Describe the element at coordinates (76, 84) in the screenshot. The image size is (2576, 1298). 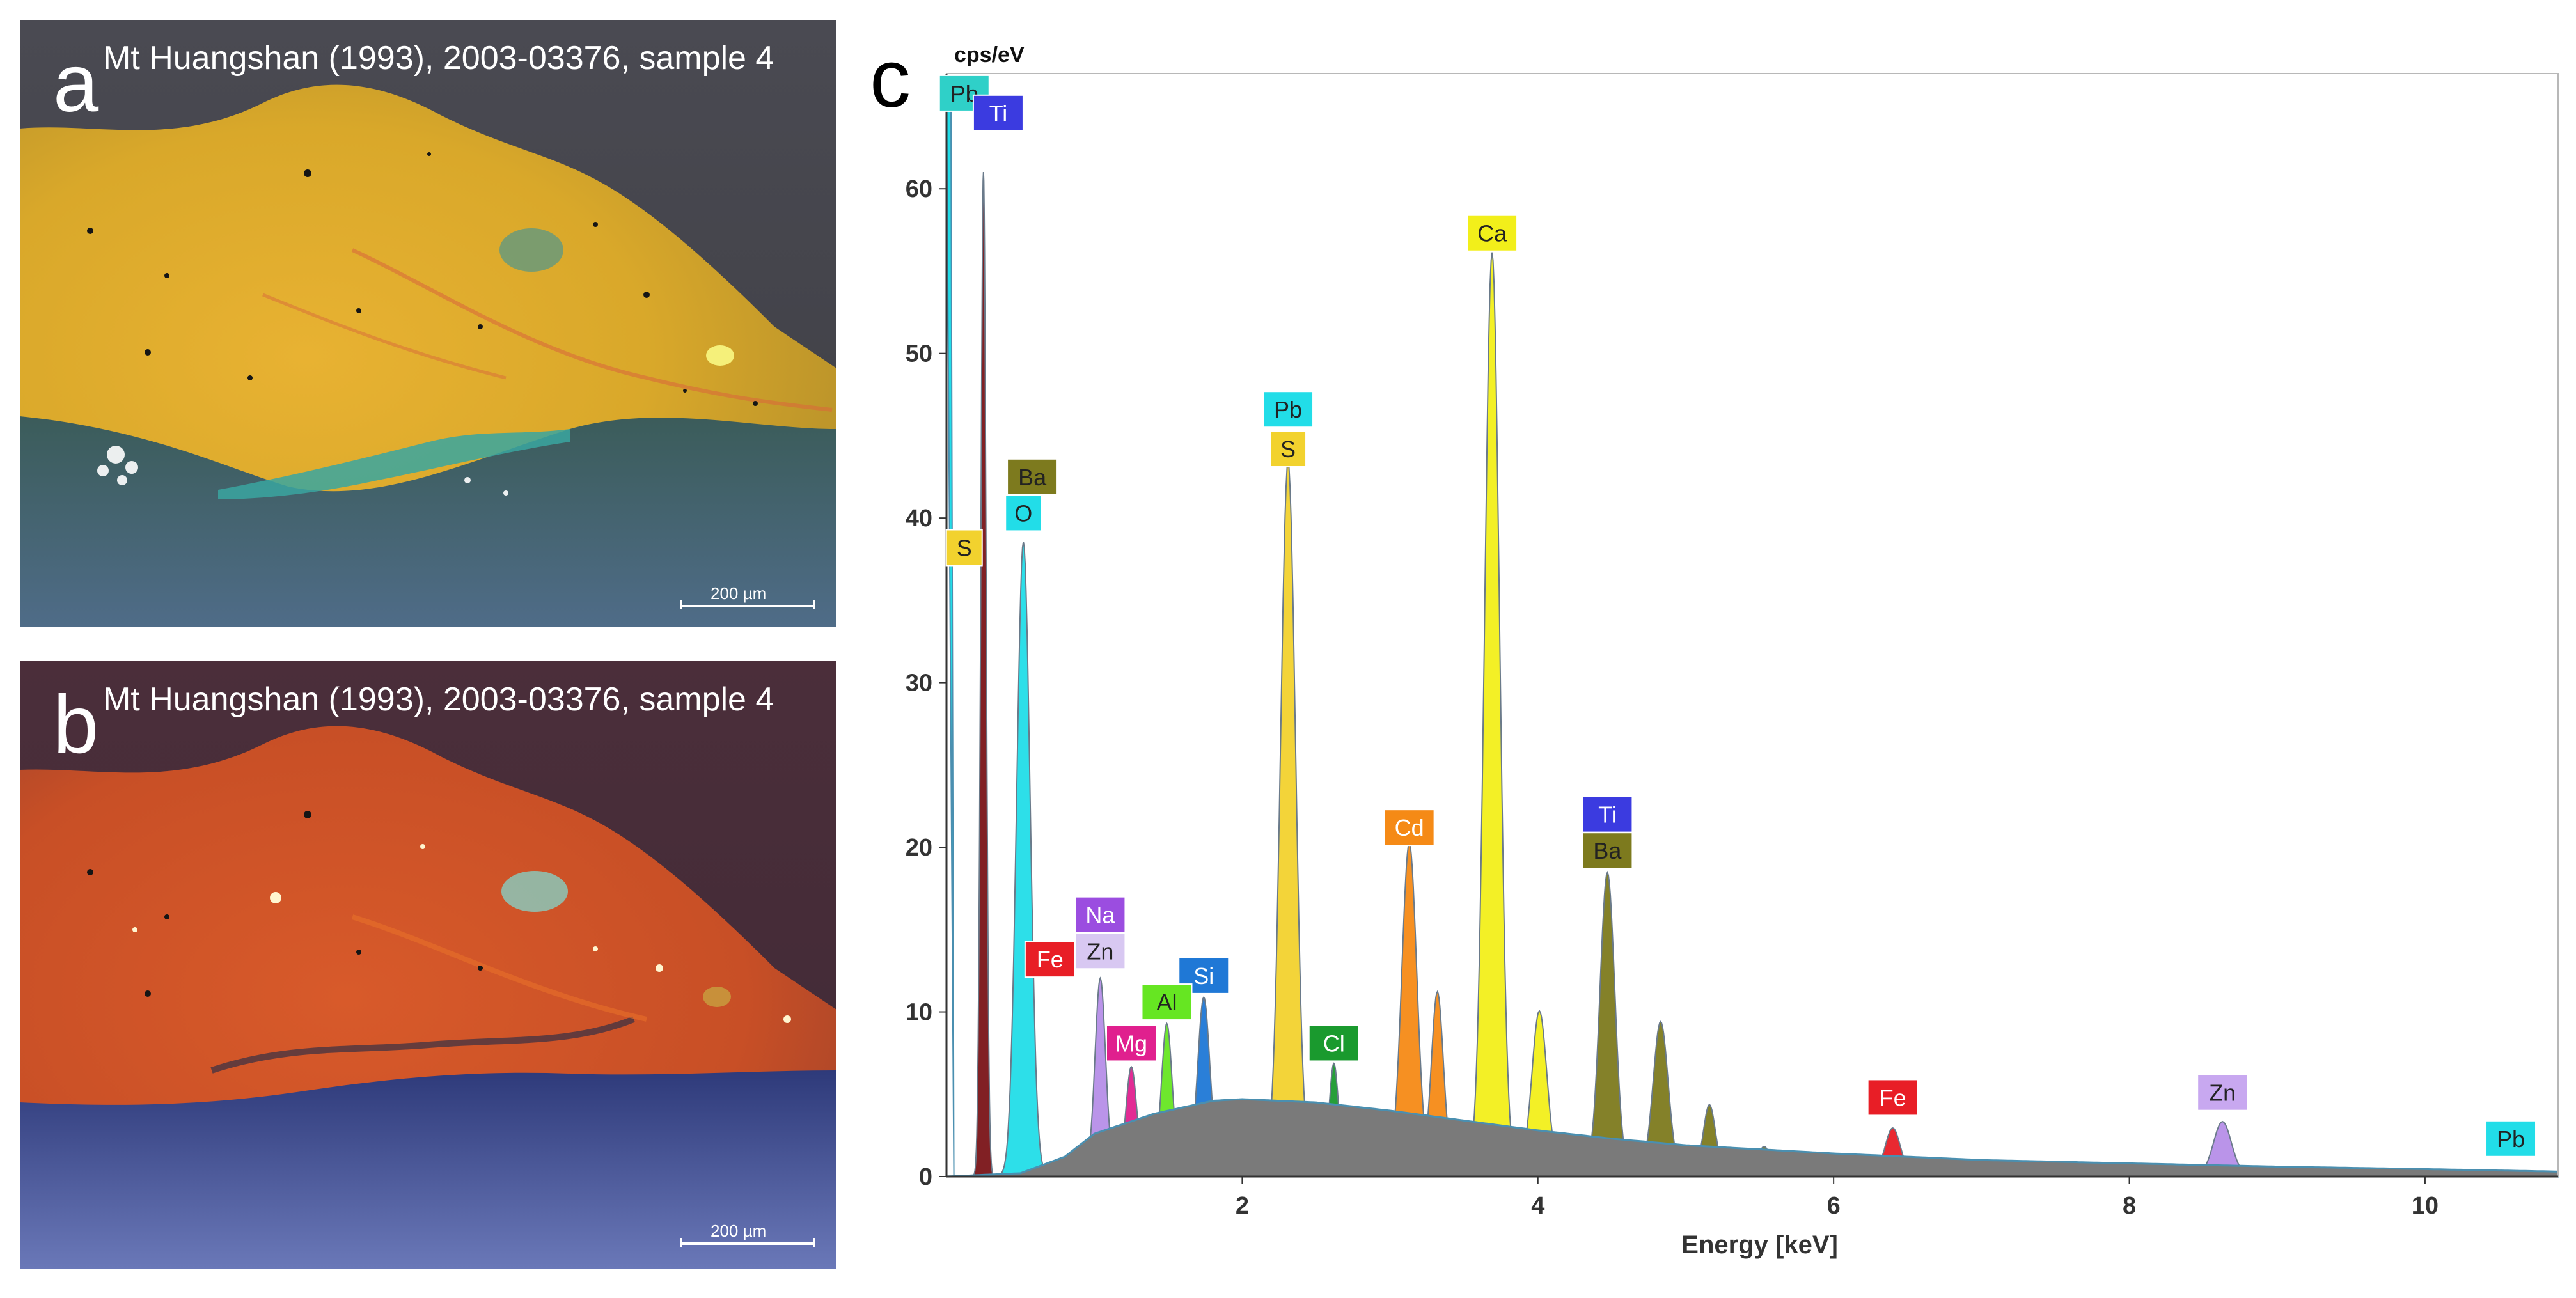
I see `panel-letter-a: a` at that location.